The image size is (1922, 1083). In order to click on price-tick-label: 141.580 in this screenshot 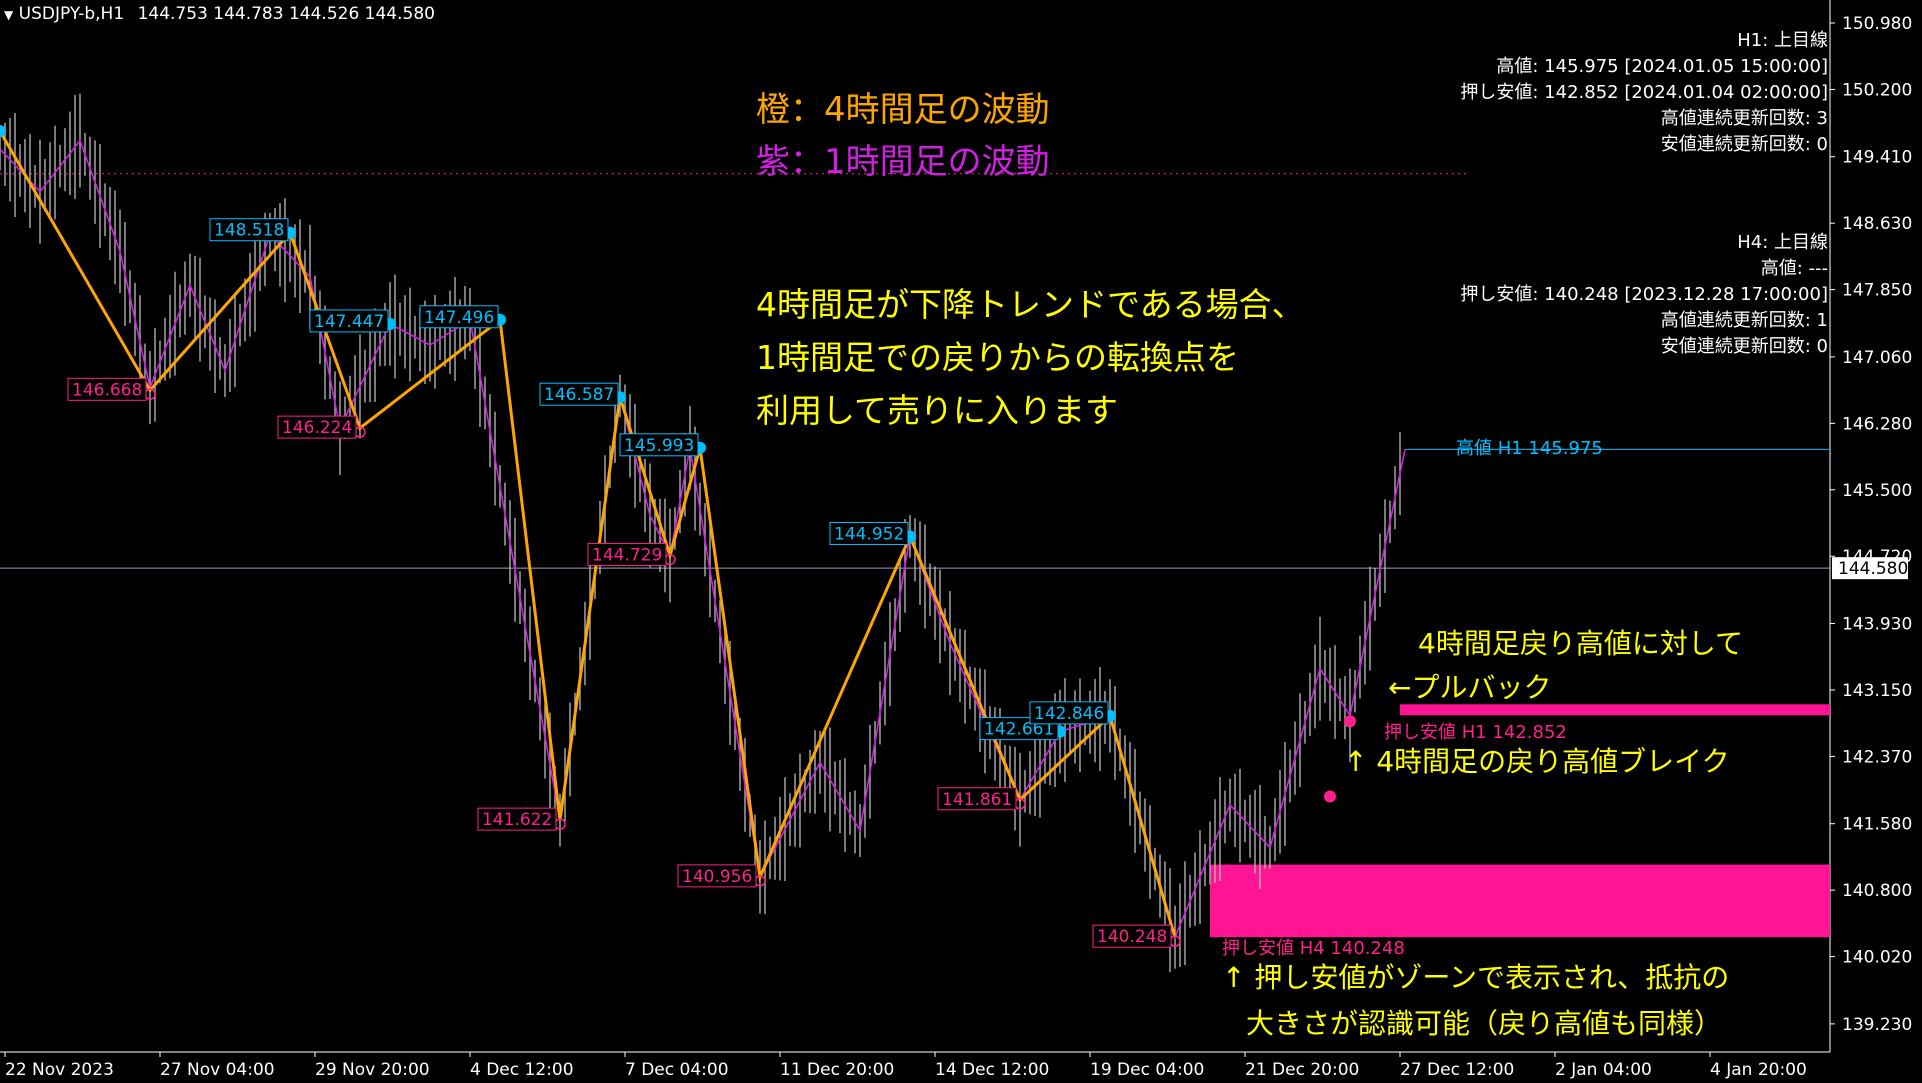, I will do `click(1877, 825)`.